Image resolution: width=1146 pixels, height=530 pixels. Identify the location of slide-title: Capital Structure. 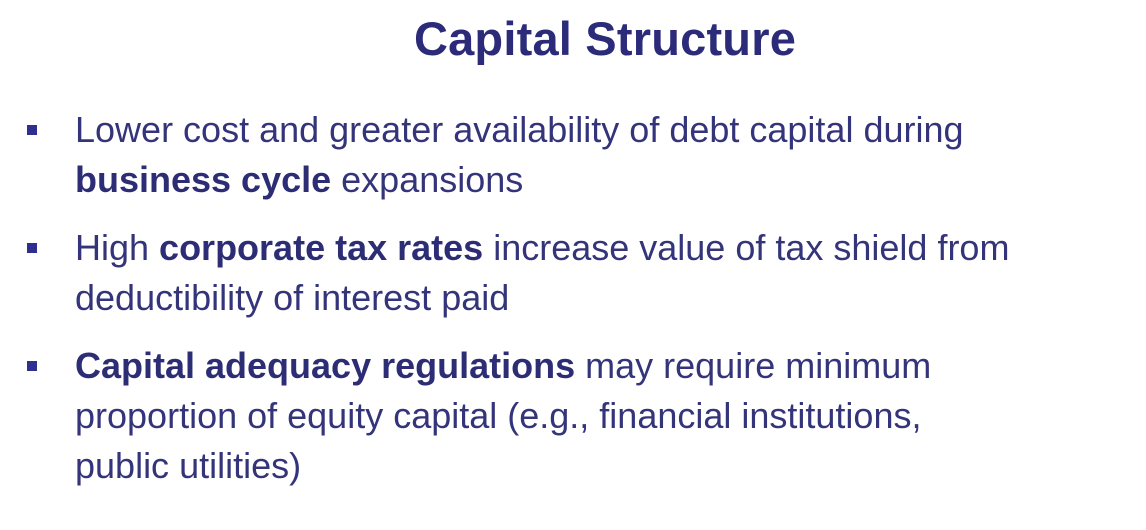
(605, 38).